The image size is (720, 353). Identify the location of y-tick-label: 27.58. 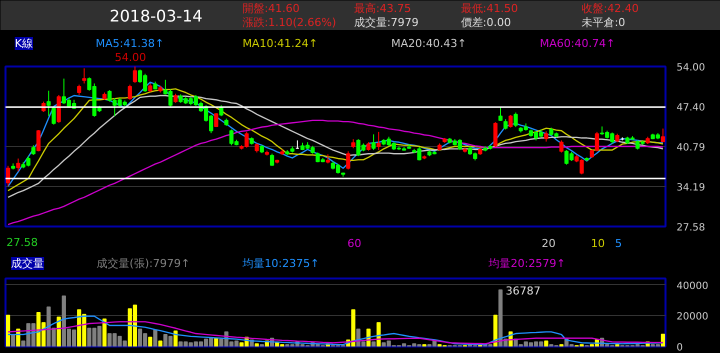
(691, 228).